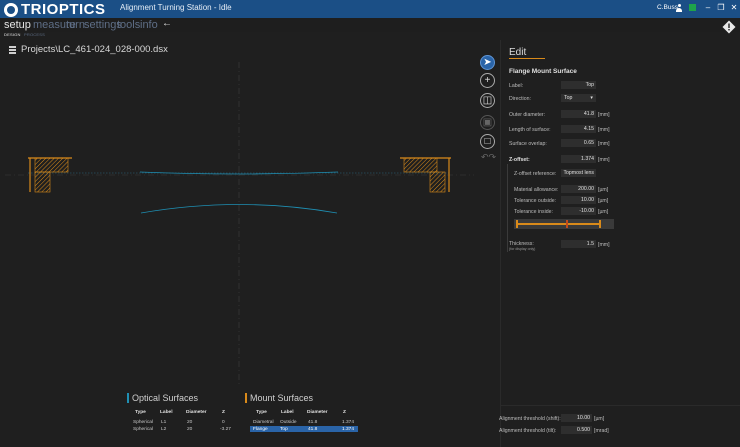 The height and width of the screenshot is (447, 740). I want to click on mount-row-1-type: Diametral, so click(263, 422).